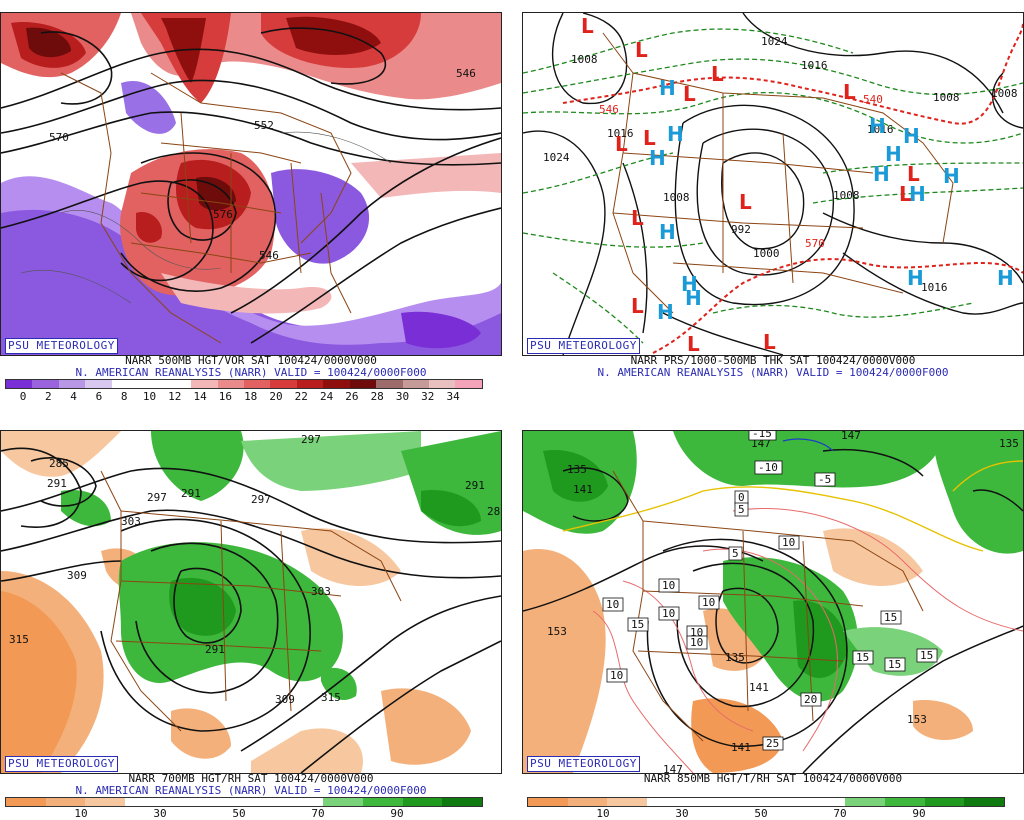 Image resolution: width=1024 pixels, height=820 pixels. What do you see at coordinates (251, 396) in the screenshot?
I see `colorbar-tick-label: 18` at bounding box center [251, 396].